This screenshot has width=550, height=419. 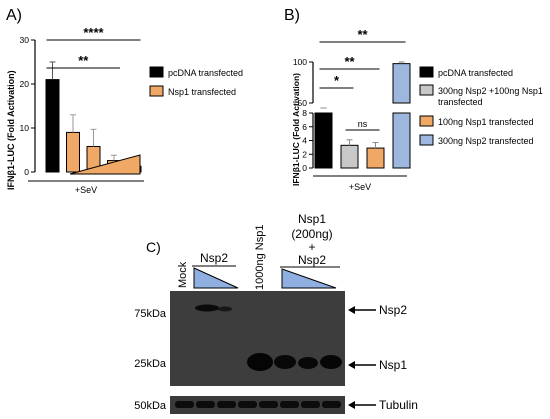 I want to click on band-label-tubulin: Tubulin, so click(x=398, y=405).